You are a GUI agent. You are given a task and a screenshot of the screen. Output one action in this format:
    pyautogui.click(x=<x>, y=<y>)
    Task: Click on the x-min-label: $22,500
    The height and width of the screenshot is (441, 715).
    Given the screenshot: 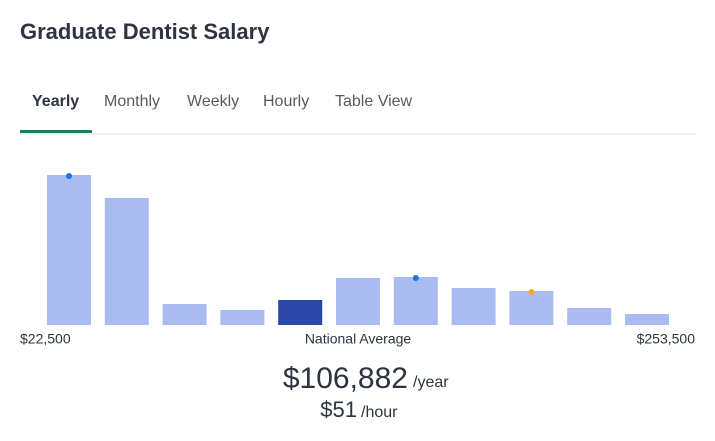 What is the action you would take?
    pyautogui.click(x=45, y=339)
    